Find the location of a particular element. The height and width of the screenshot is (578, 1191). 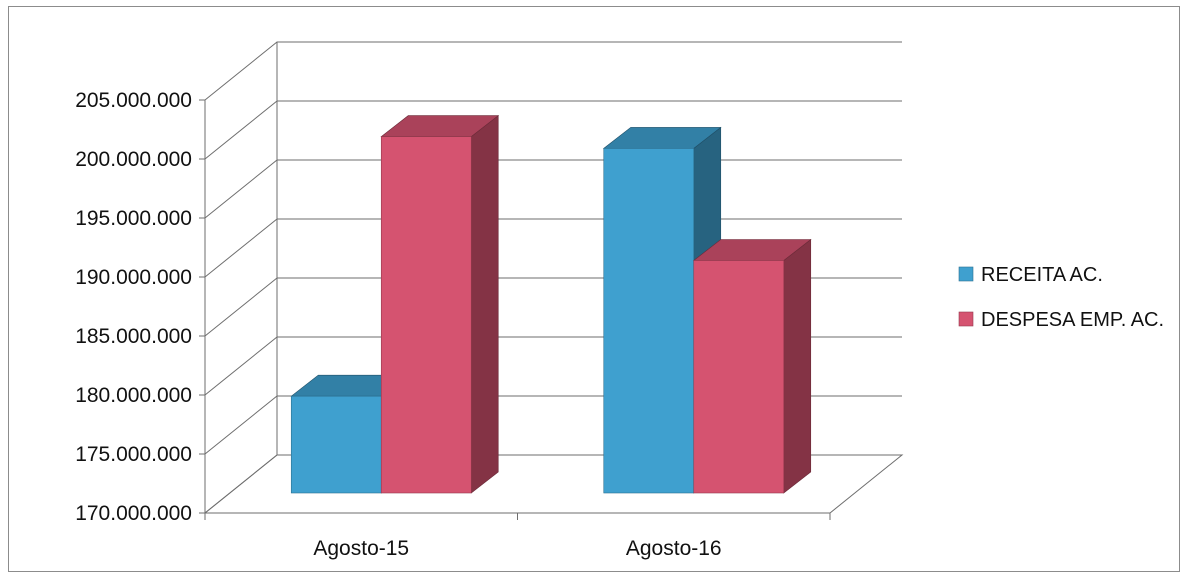

legend-label: RECEITA AC. is located at coordinates (1042, 275).